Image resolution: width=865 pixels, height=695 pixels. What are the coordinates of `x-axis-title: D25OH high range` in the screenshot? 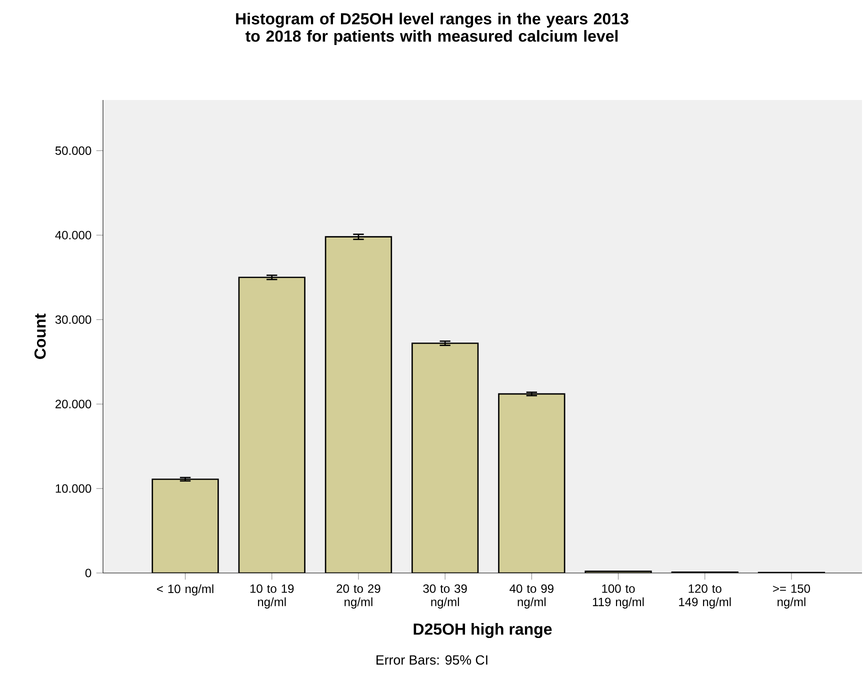 It's located at (483, 630).